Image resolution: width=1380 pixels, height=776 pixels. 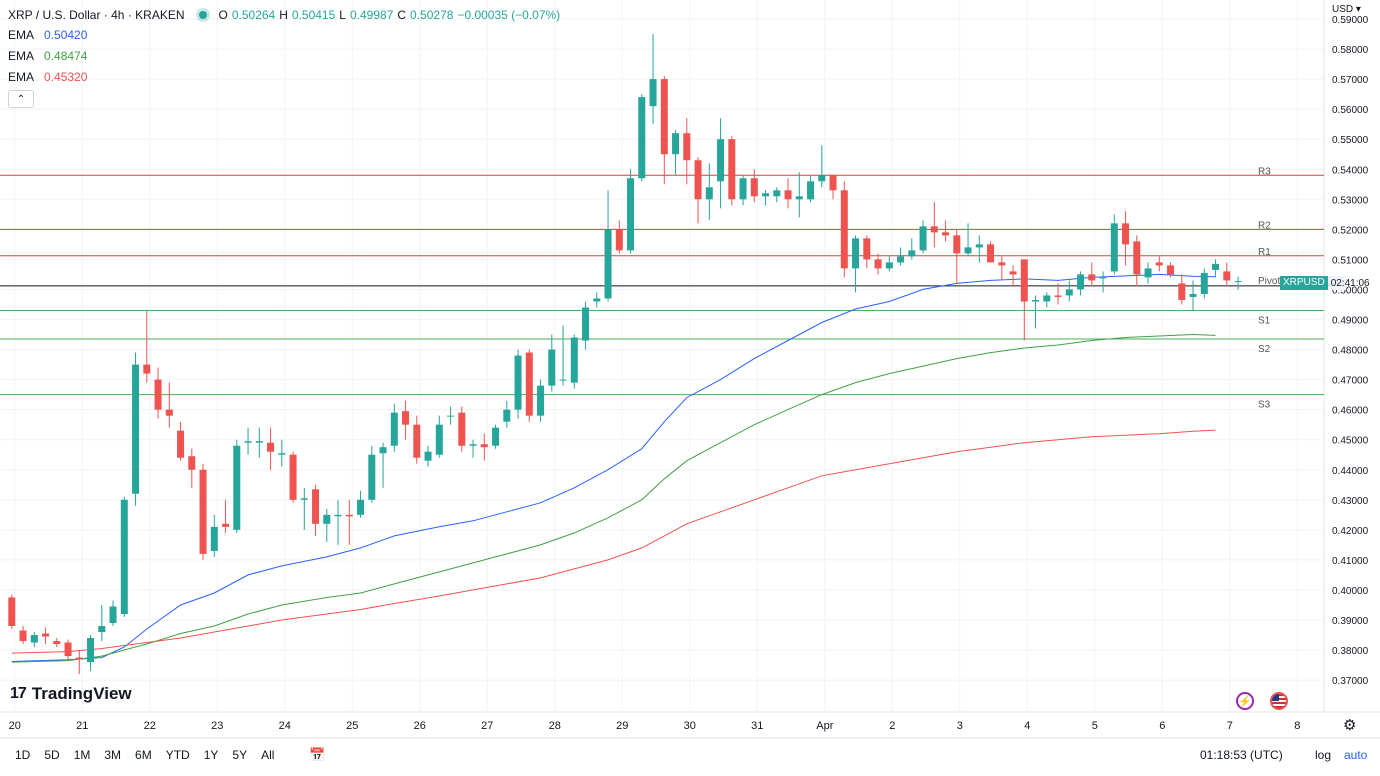 I want to click on timeframe-ytd: YTD, so click(x=177, y=755).